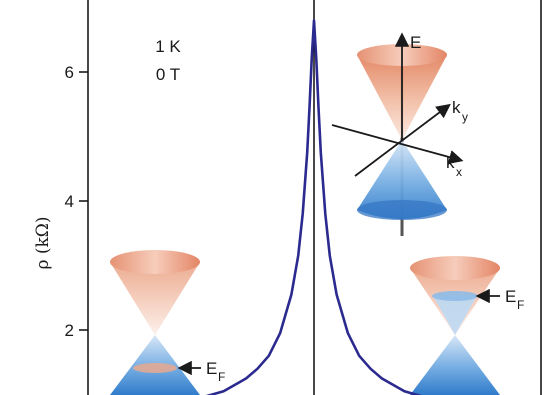  I want to click on left-fermi-label: E, so click(211, 368).